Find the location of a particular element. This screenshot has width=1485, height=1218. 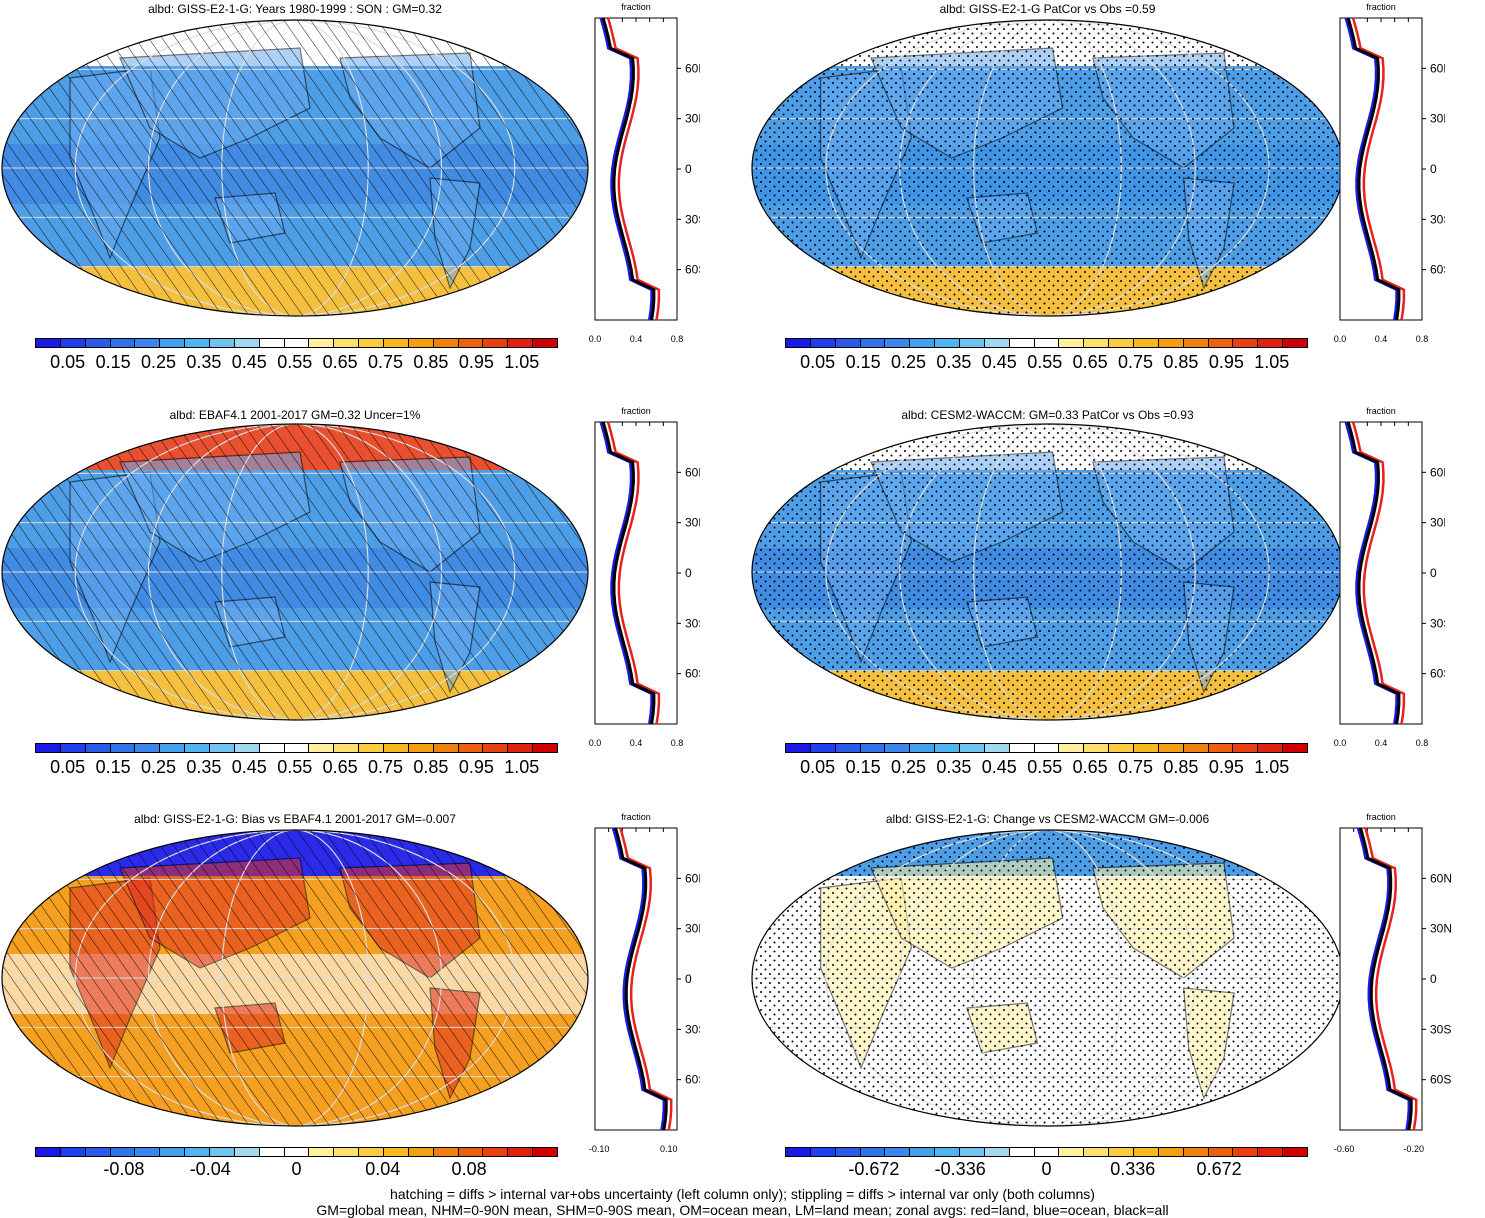

colorbar-label: 0.15 is located at coordinates (113, 362).